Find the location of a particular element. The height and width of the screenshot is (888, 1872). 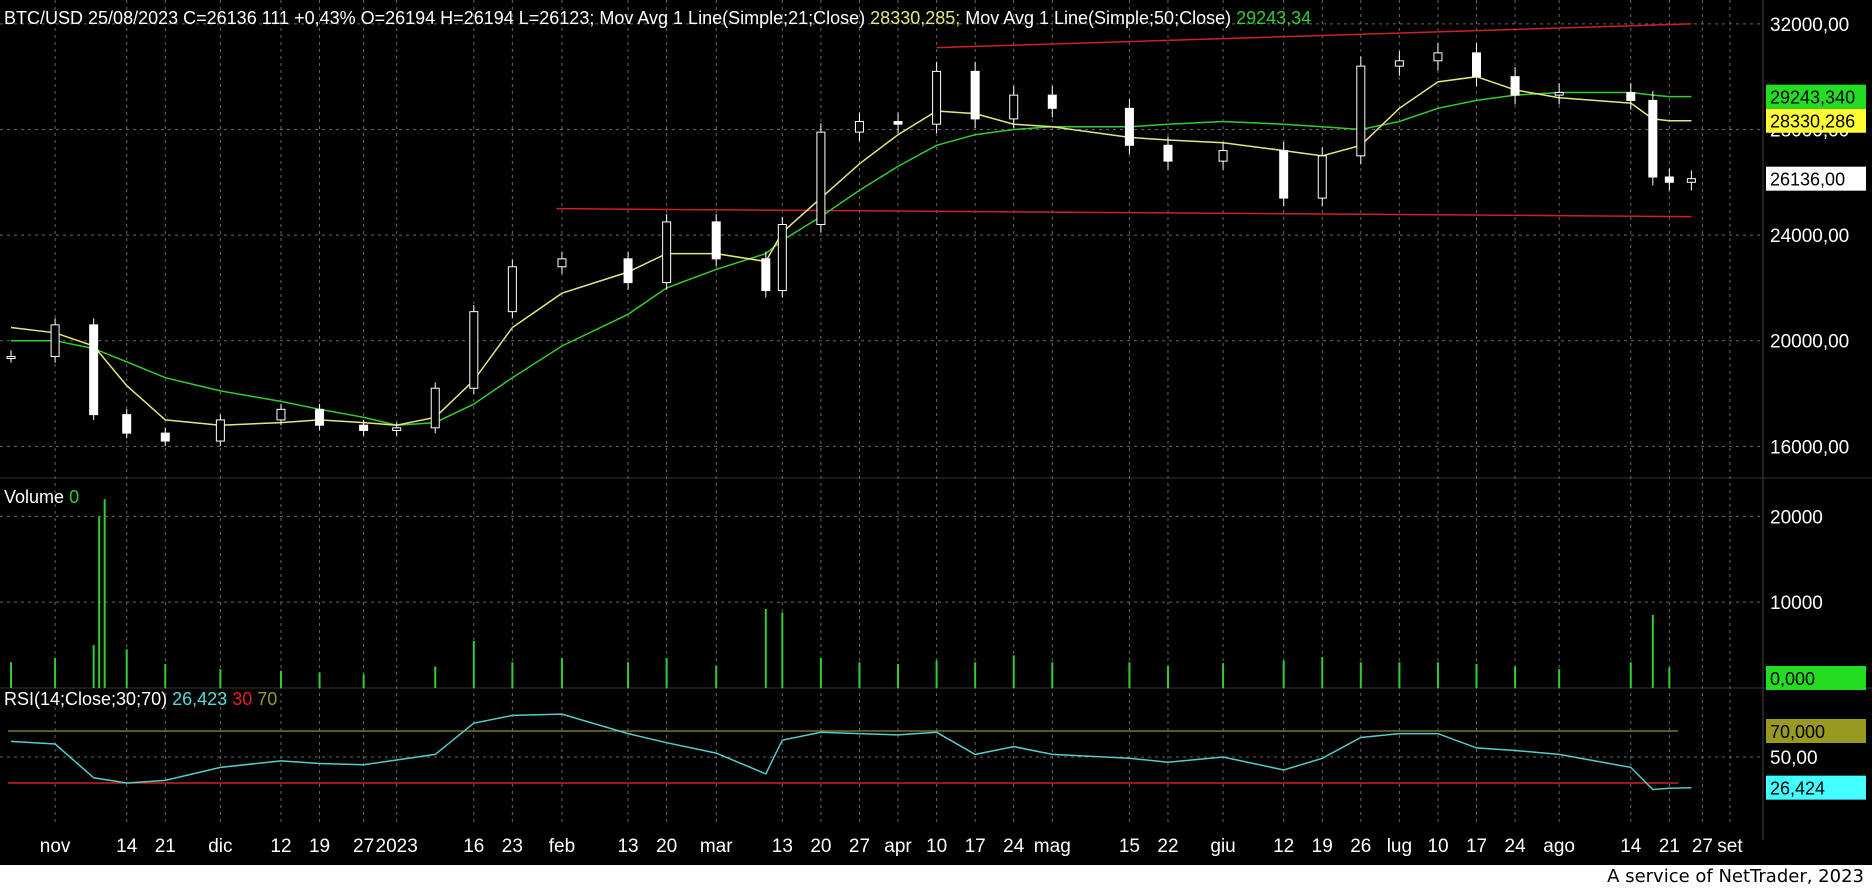

x-tick-label: set is located at coordinates (1730, 846).